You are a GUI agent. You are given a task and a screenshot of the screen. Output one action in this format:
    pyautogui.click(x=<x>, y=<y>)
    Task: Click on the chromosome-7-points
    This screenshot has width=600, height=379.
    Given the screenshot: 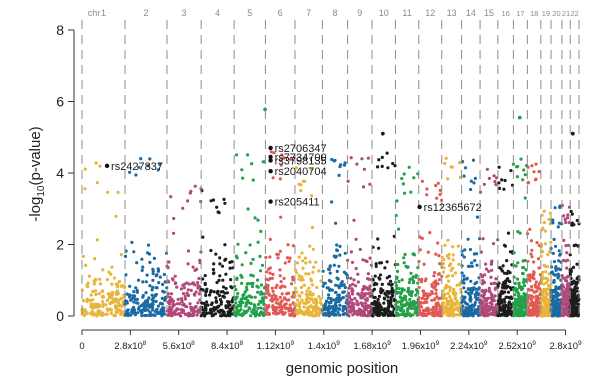 What is the action you would take?
    pyautogui.click(x=308, y=242)
    